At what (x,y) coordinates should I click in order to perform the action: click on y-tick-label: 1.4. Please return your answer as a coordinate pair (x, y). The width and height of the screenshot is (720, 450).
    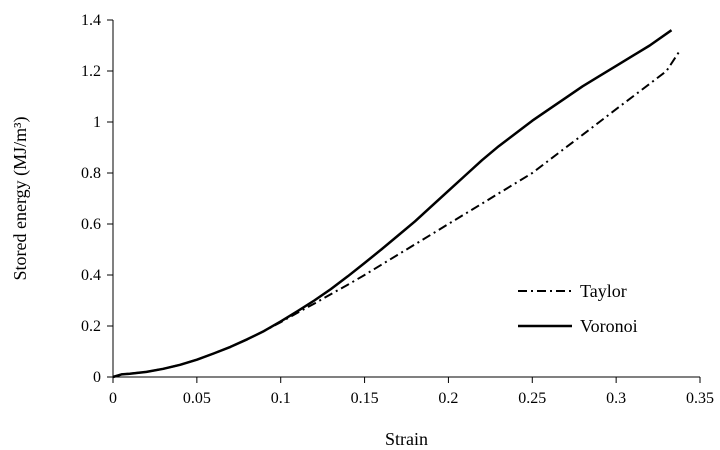
    Looking at the image, I should click on (91, 20).